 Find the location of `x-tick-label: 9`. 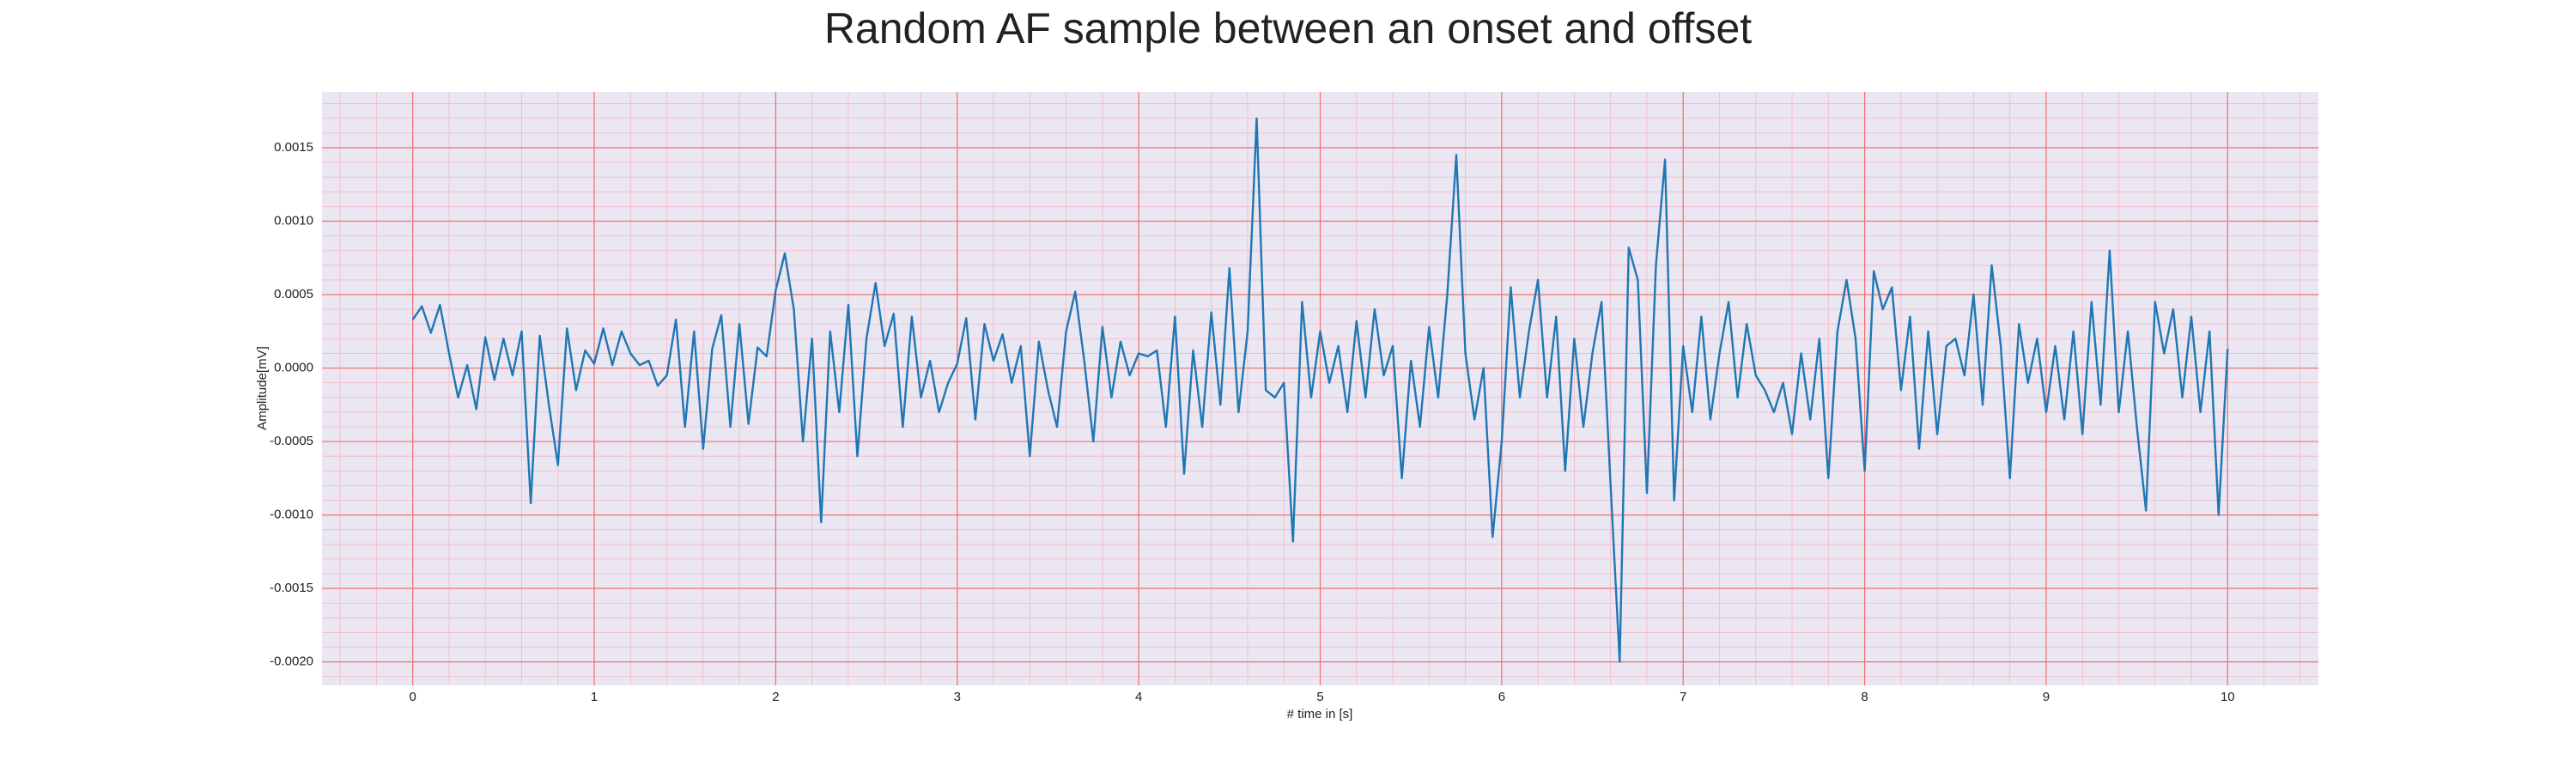

x-tick-label: 9 is located at coordinates (2047, 697).